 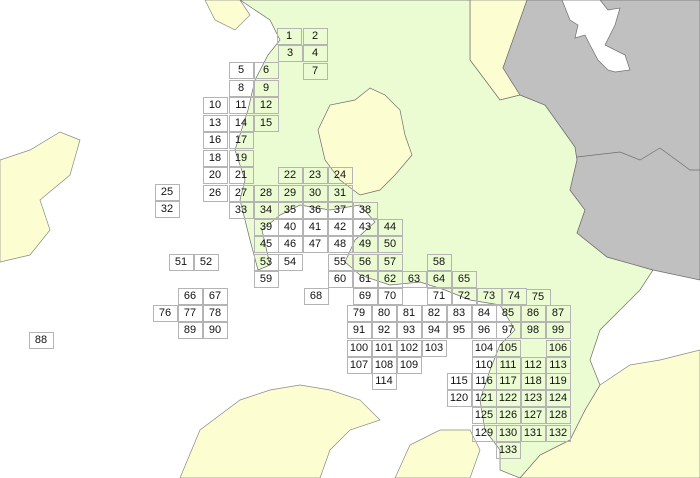 What do you see at coordinates (206, 262) in the screenshot?
I see `grid-cell-52: 52` at bounding box center [206, 262].